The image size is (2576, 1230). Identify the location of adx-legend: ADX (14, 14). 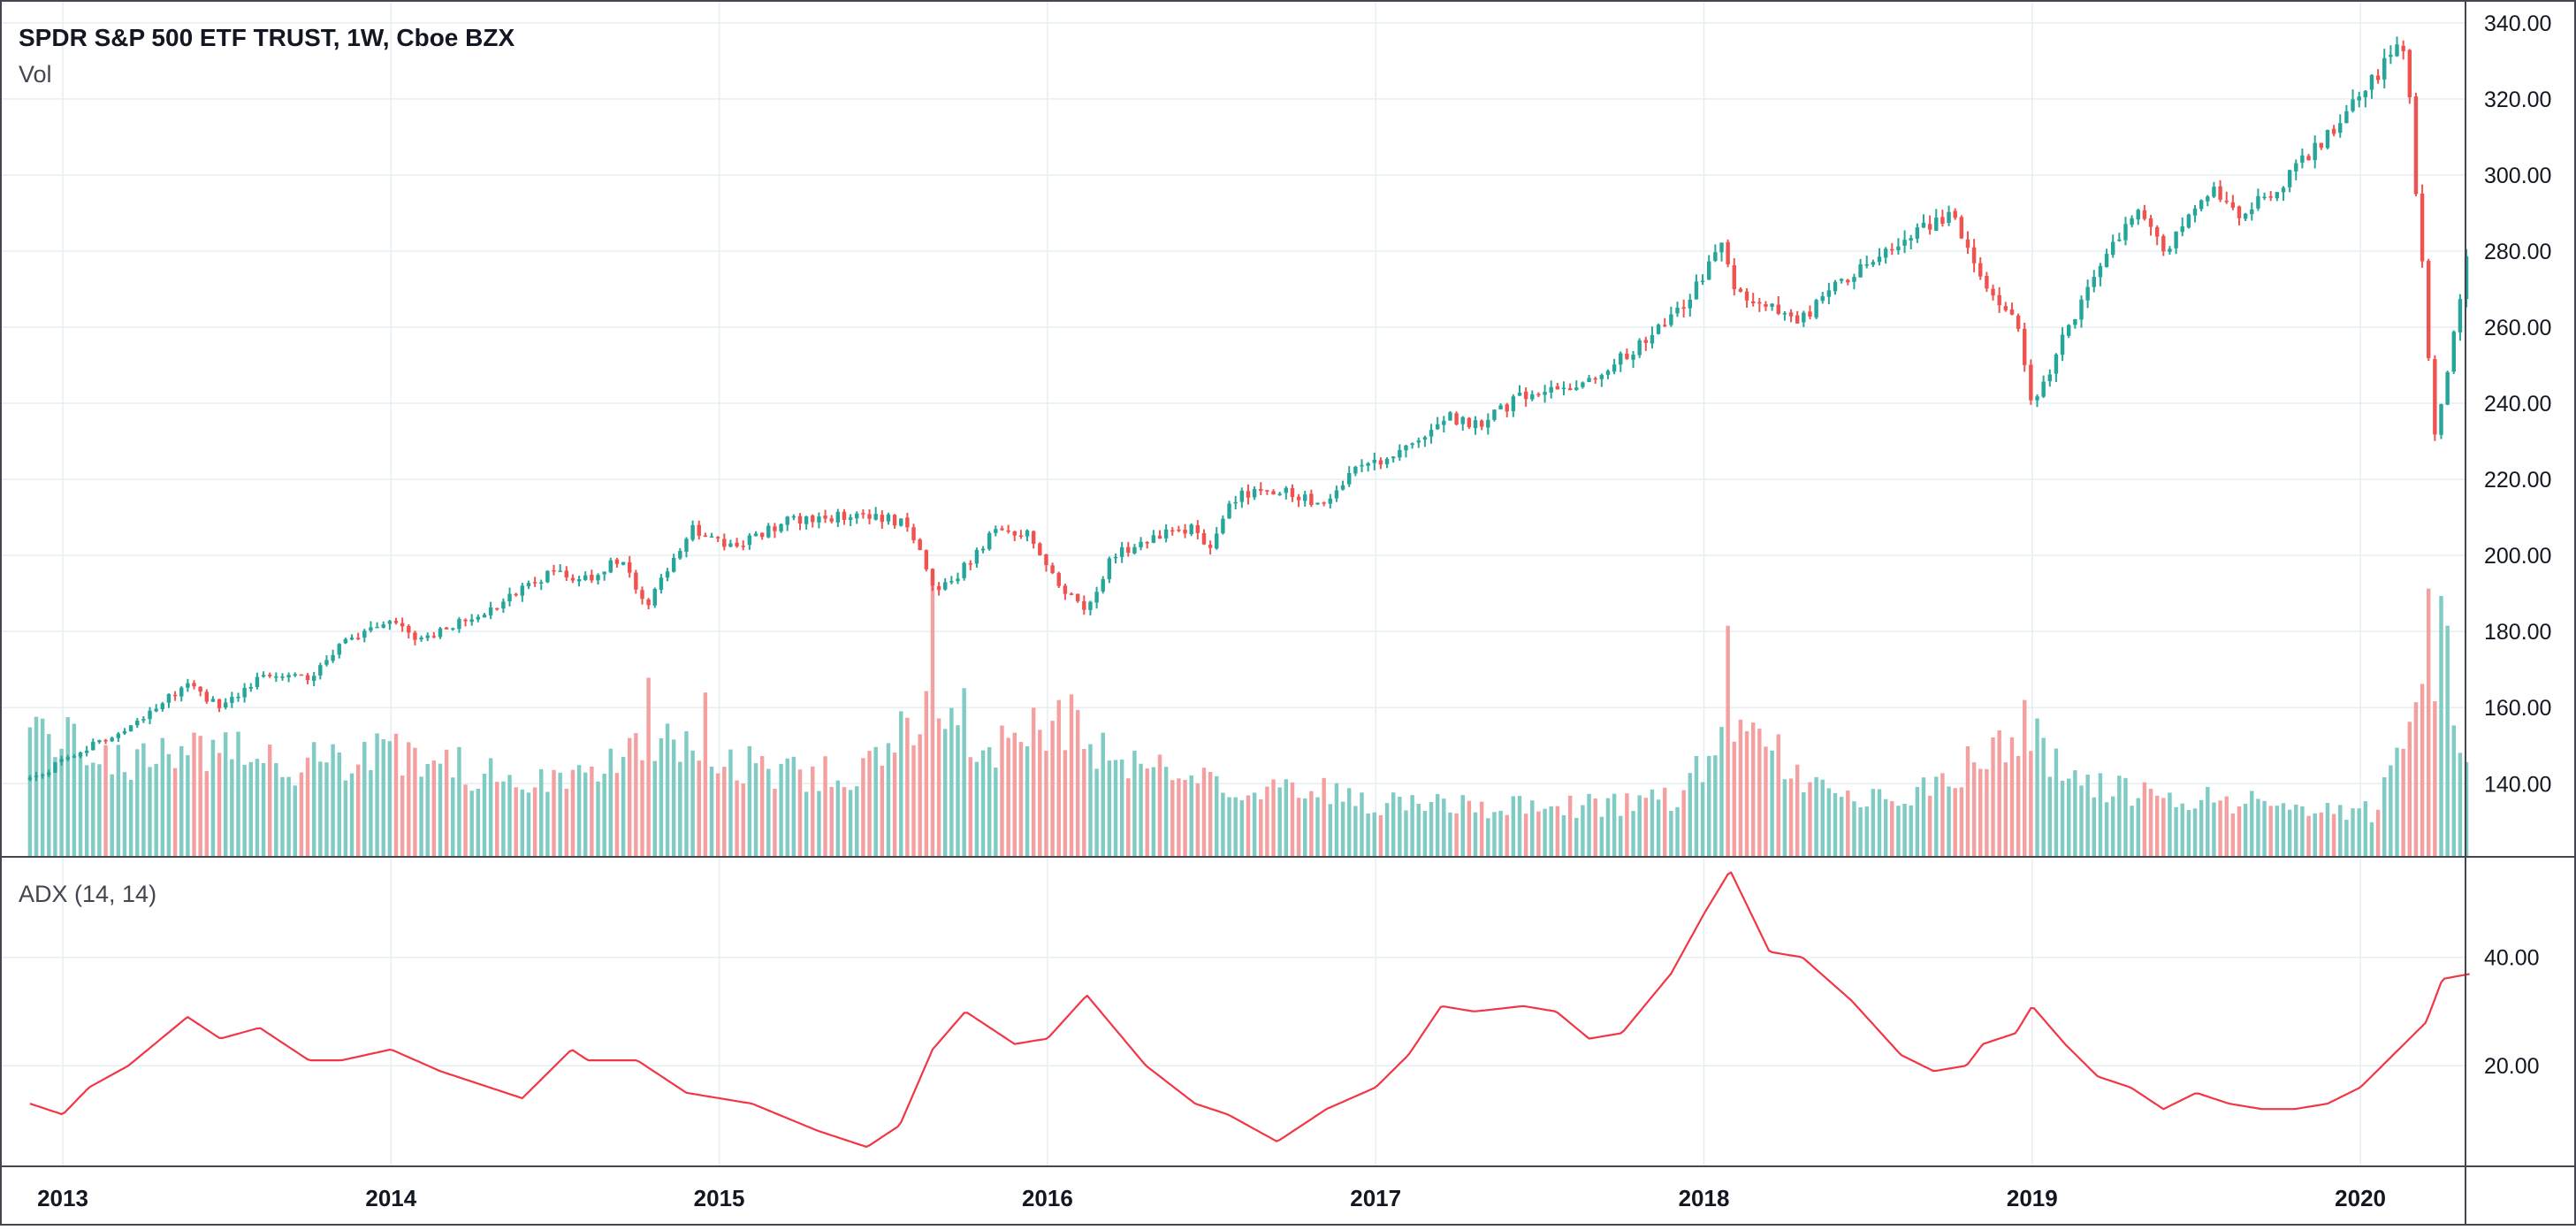
(87, 894).